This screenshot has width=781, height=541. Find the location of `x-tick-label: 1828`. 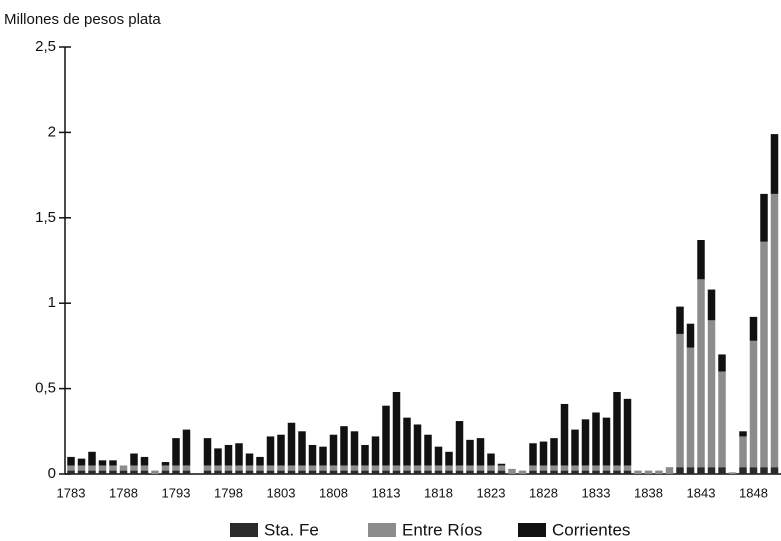

x-tick-label: 1828 is located at coordinates (543, 492).